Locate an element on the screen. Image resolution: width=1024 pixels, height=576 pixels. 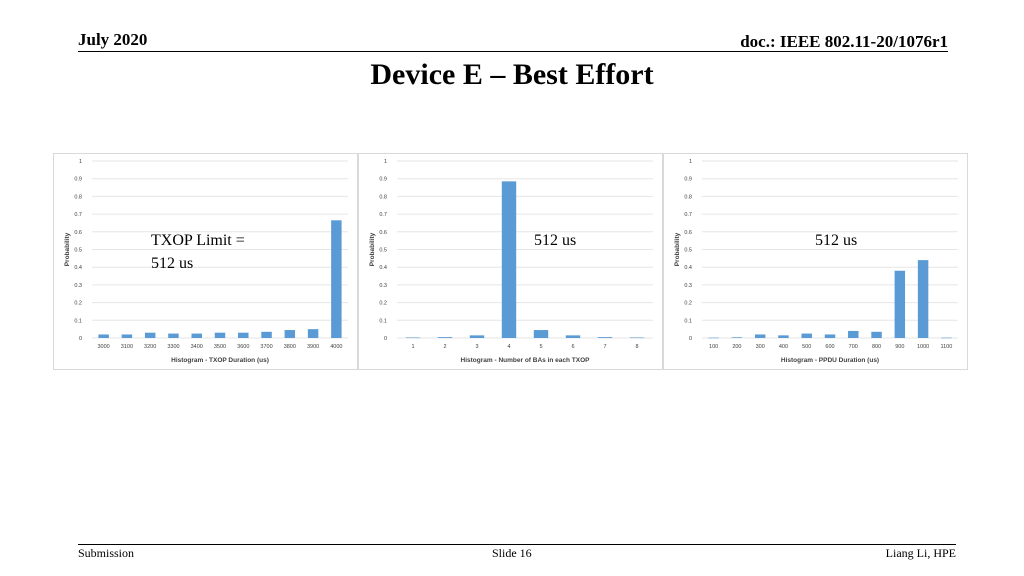
x-tick-label: 3900 is located at coordinates (313, 347).